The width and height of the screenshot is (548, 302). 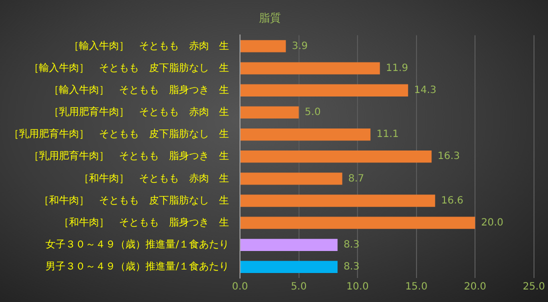 I want to click on x-tick-label: 5.0, so click(x=298, y=287).